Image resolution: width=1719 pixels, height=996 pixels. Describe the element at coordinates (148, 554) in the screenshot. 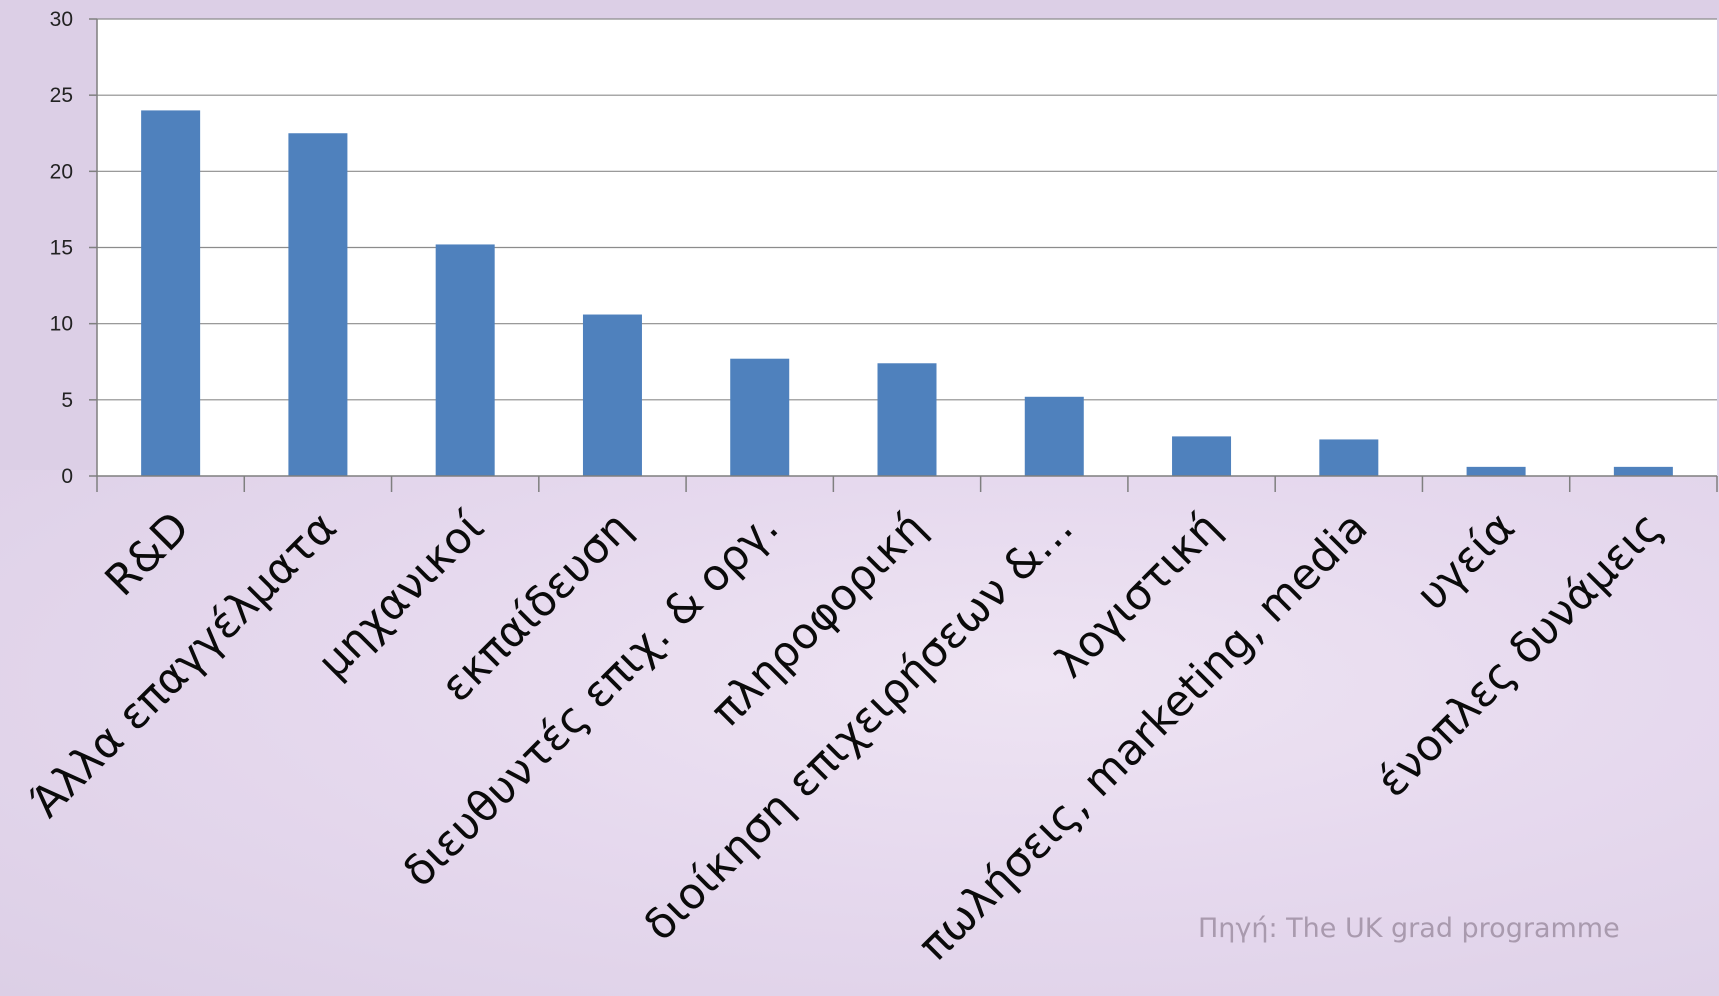

I see `x-tick-label: R&D` at that location.